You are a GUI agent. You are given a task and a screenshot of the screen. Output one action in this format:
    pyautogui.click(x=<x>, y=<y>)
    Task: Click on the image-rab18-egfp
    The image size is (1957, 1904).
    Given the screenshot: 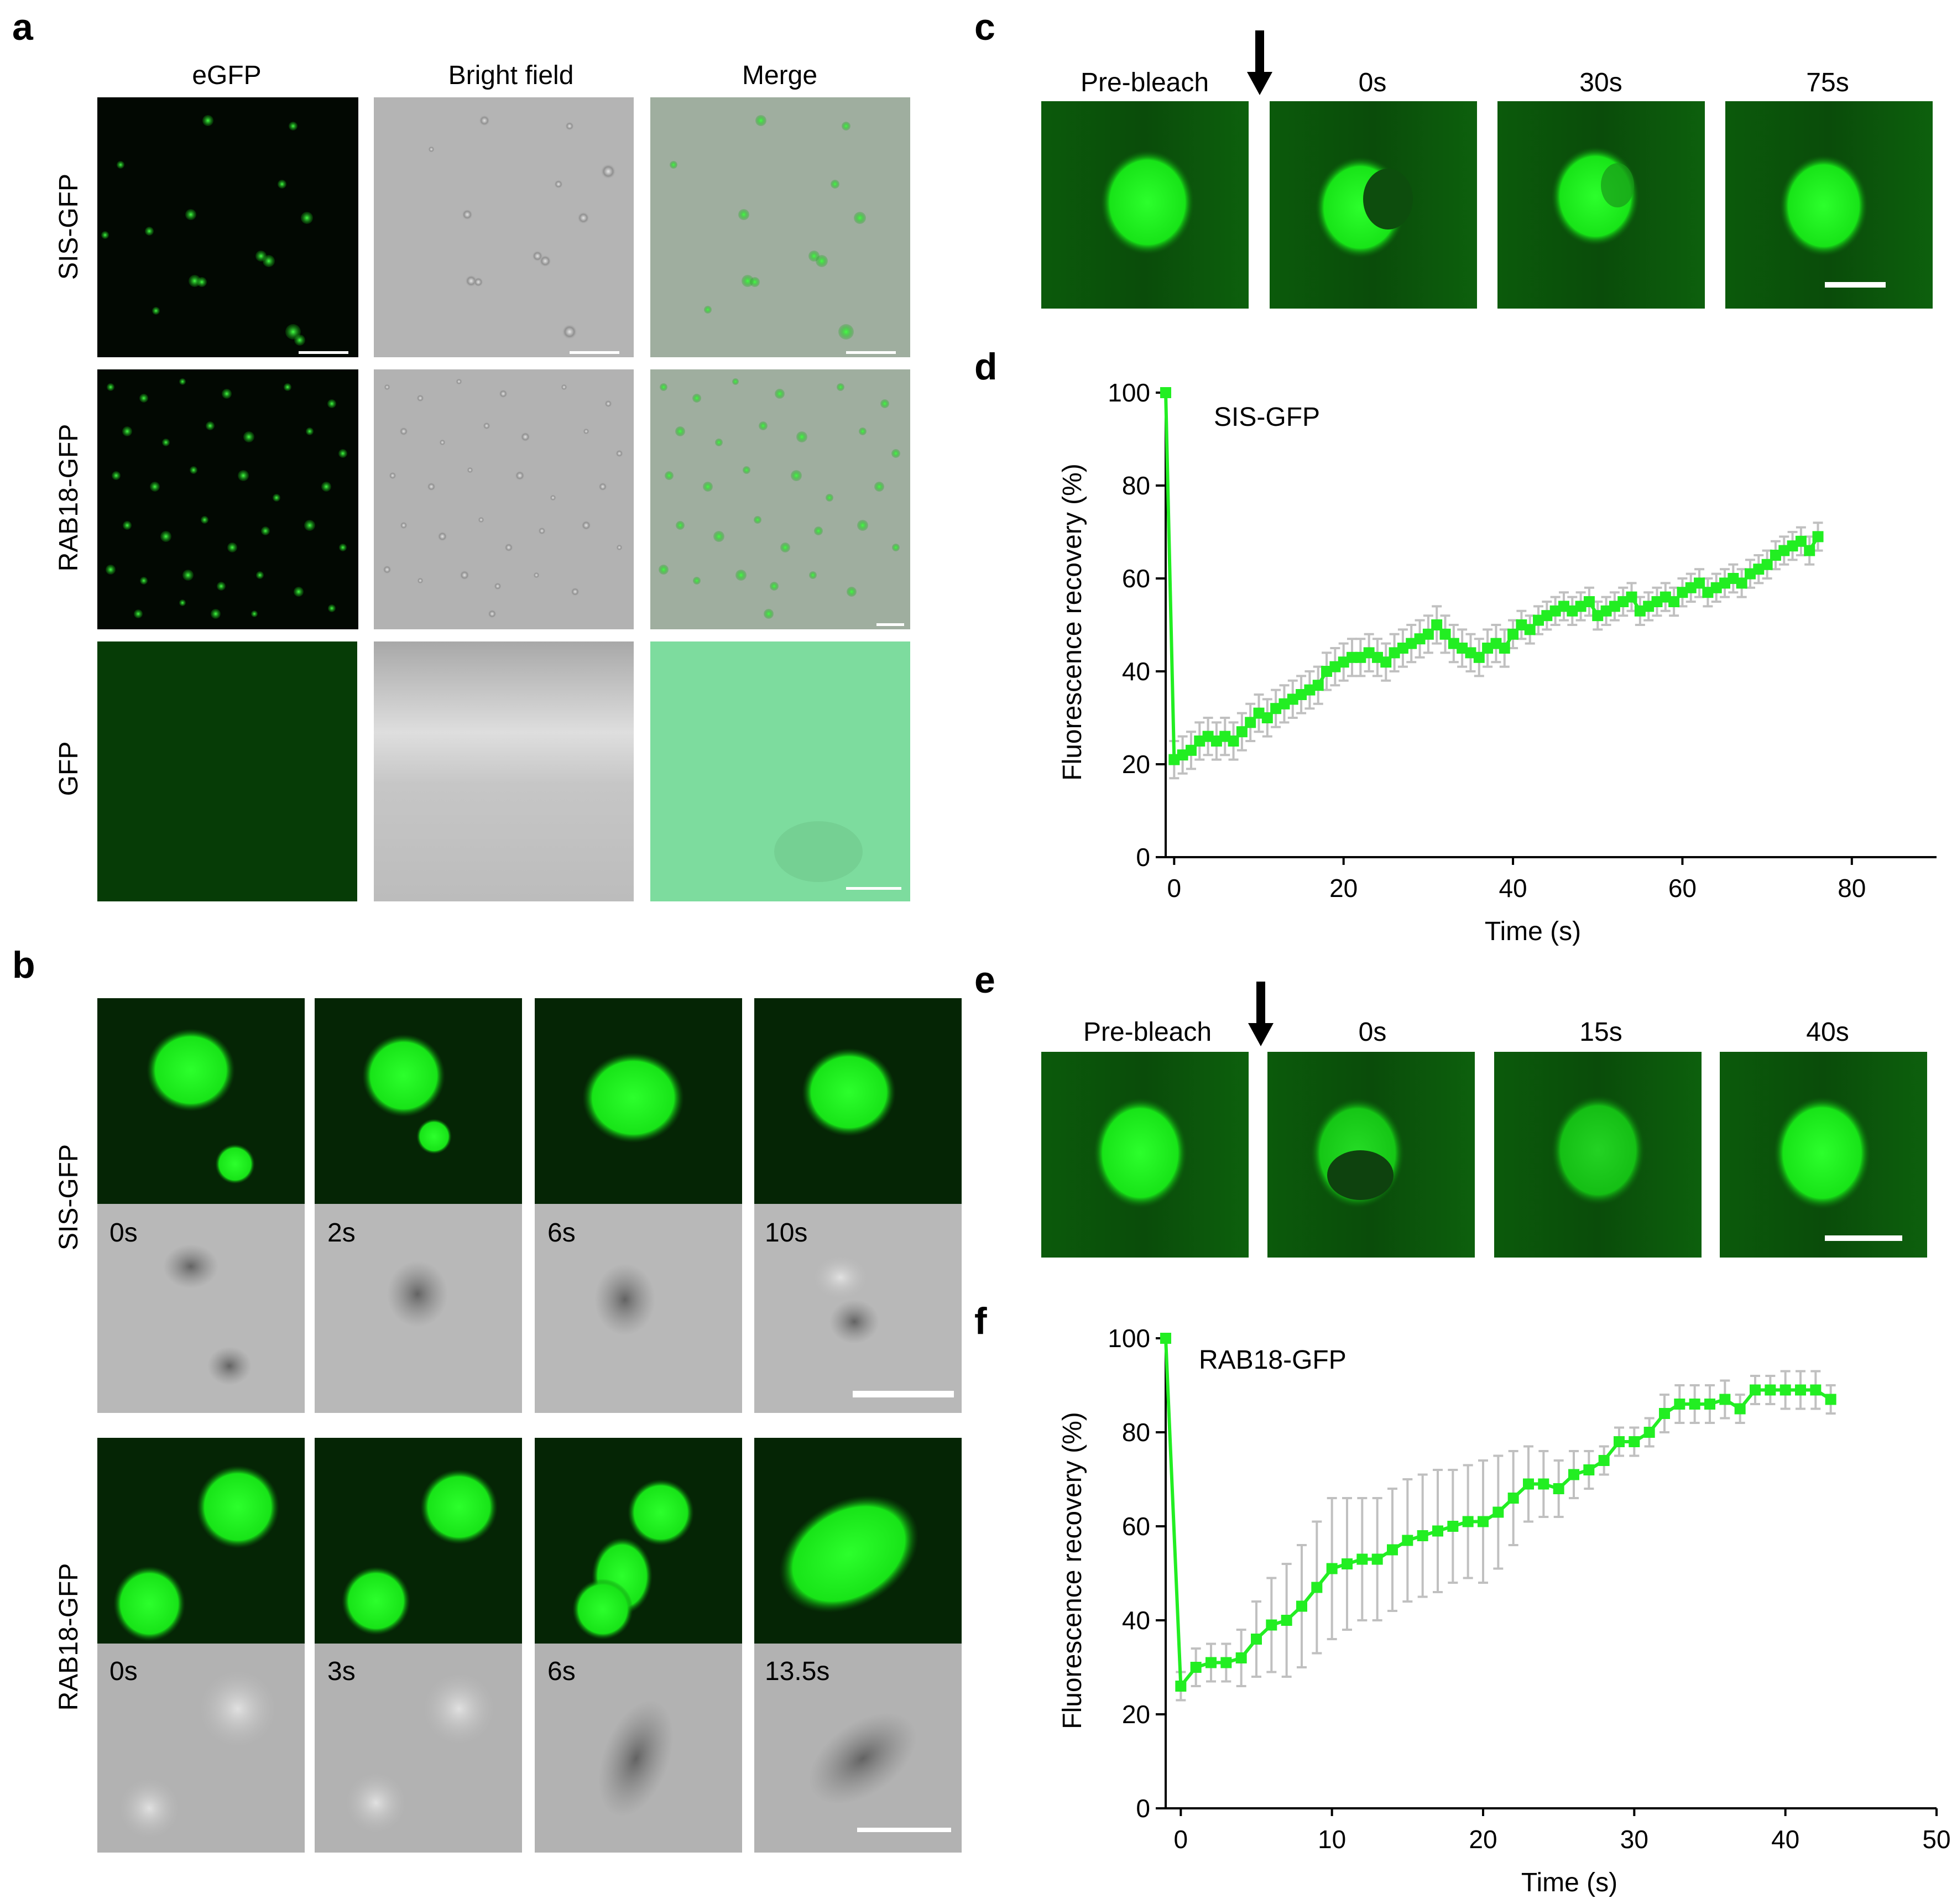 What is the action you would take?
    pyautogui.click(x=228, y=499)
    